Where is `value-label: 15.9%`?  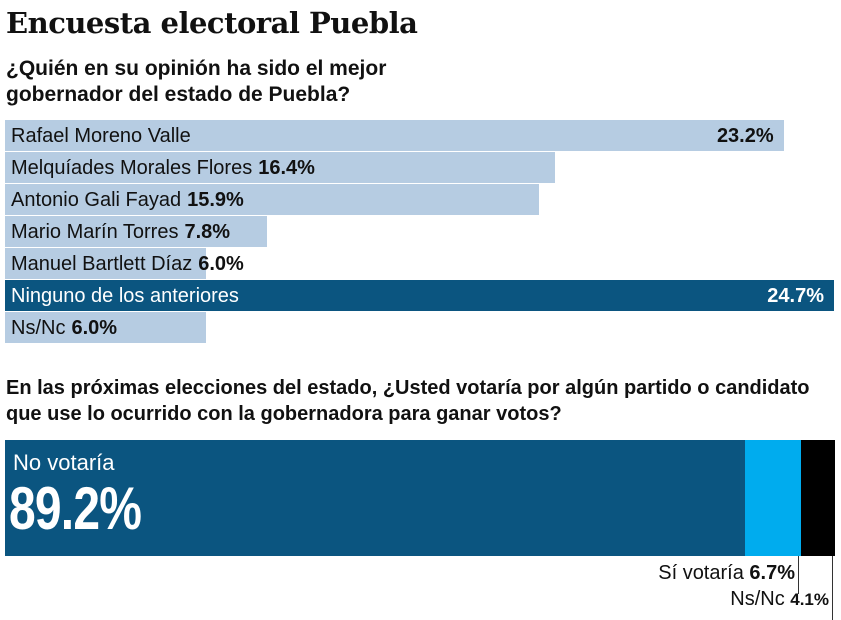 value-label: 15.9% is located at coordinates (215, 200).